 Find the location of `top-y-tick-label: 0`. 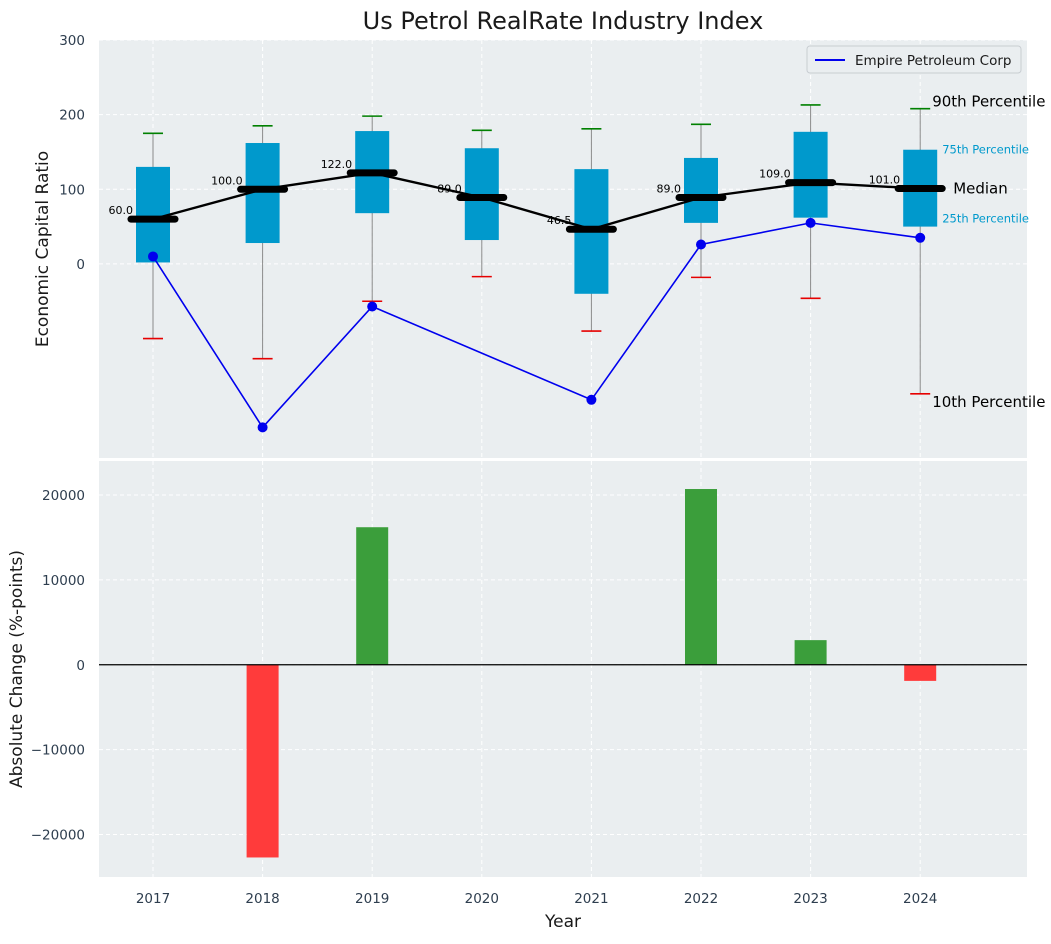

top-y-tick-label: 0 is located at coordinates (80, 265).